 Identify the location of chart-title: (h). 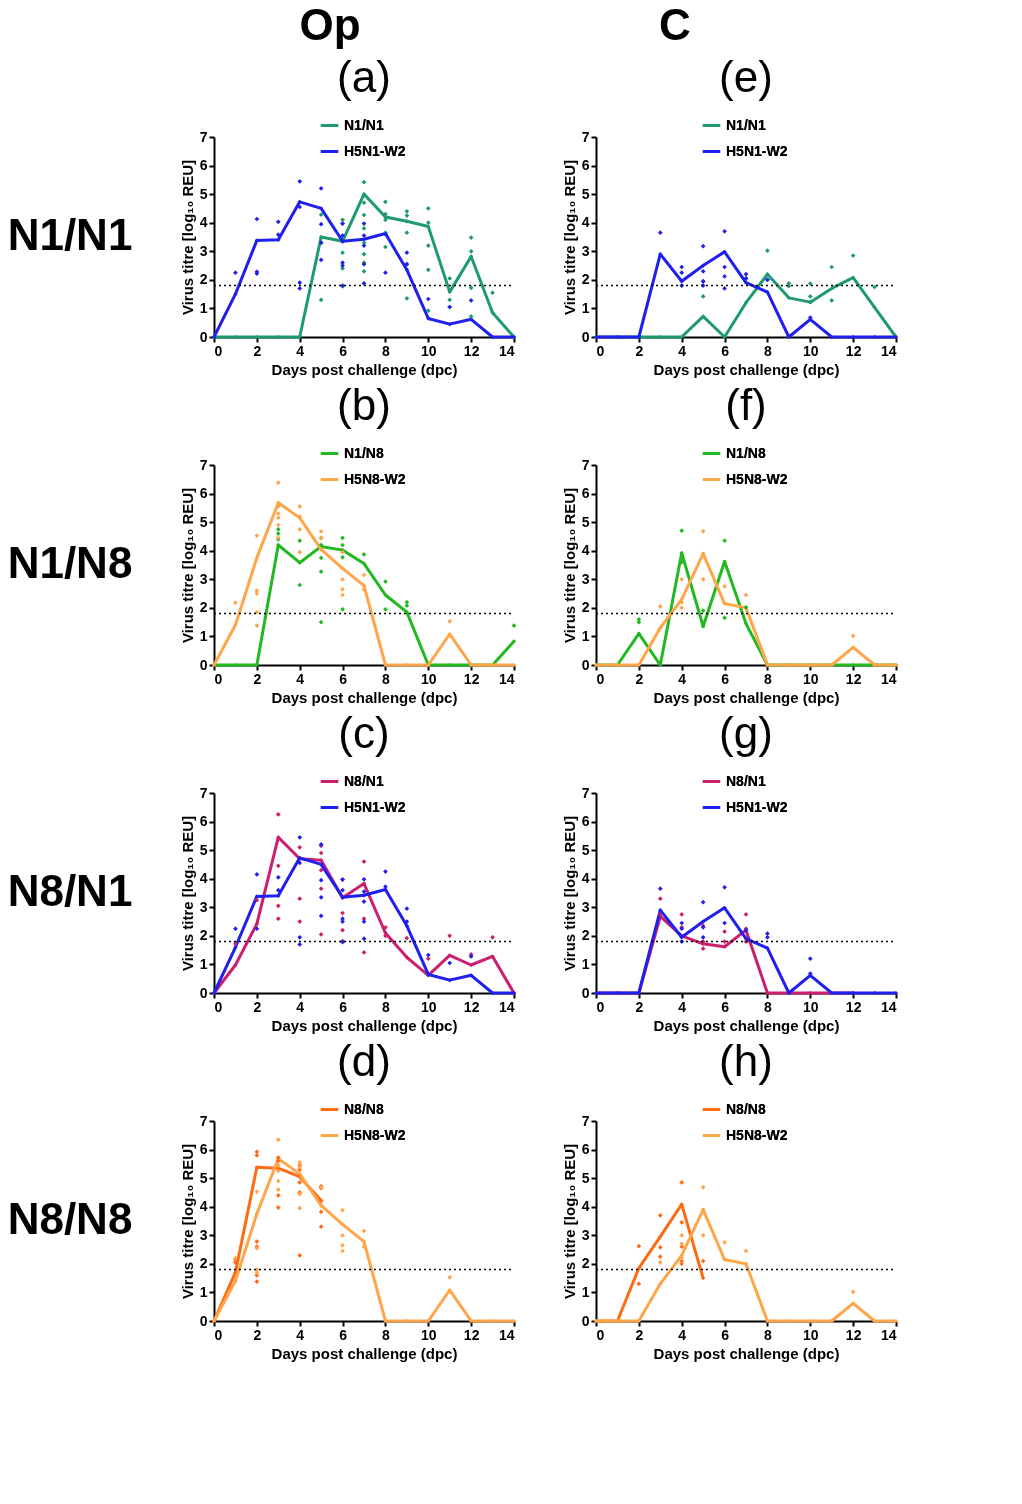
(746, 1060).